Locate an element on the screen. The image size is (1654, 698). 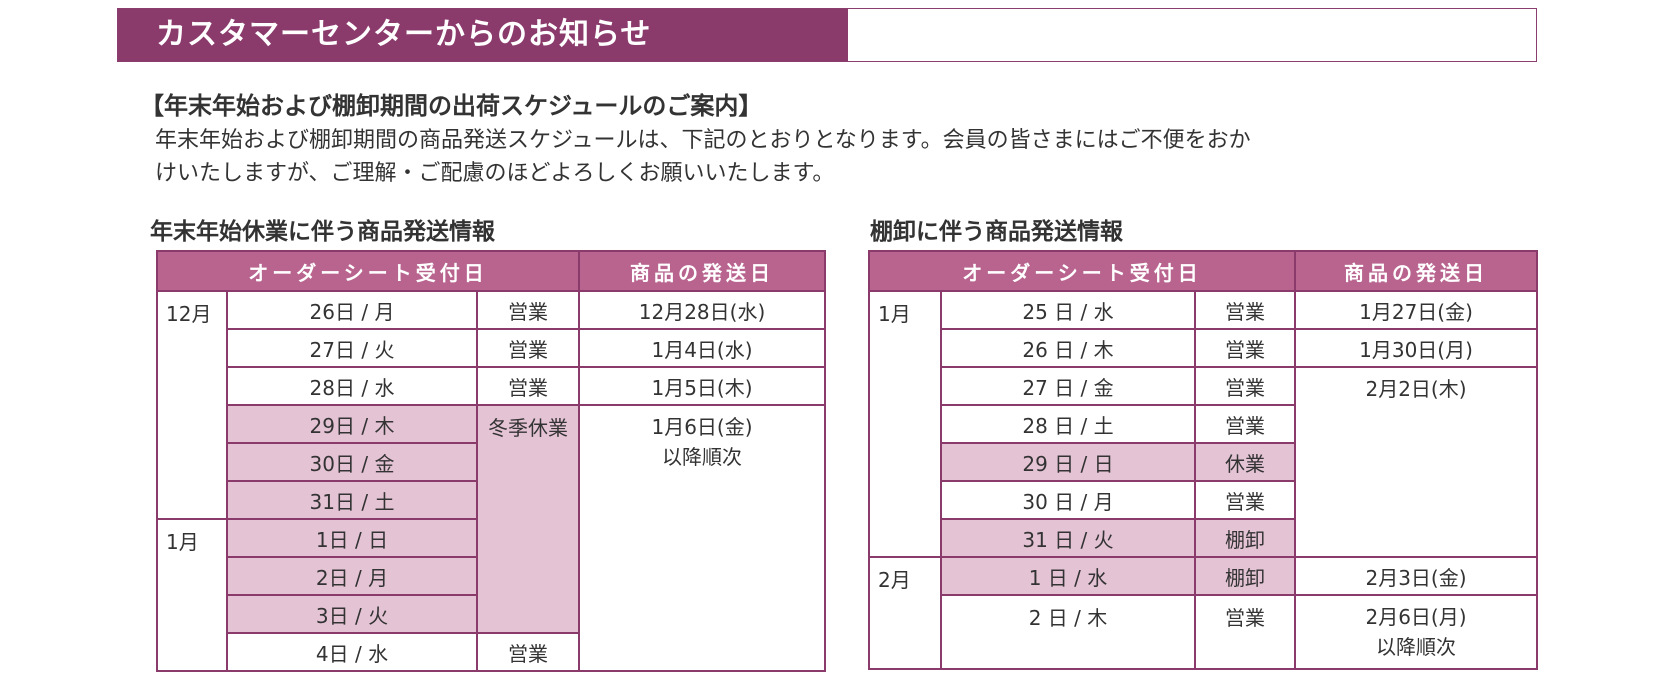
day-cell: 4日 / 水 is located at coordinates (352, 652).